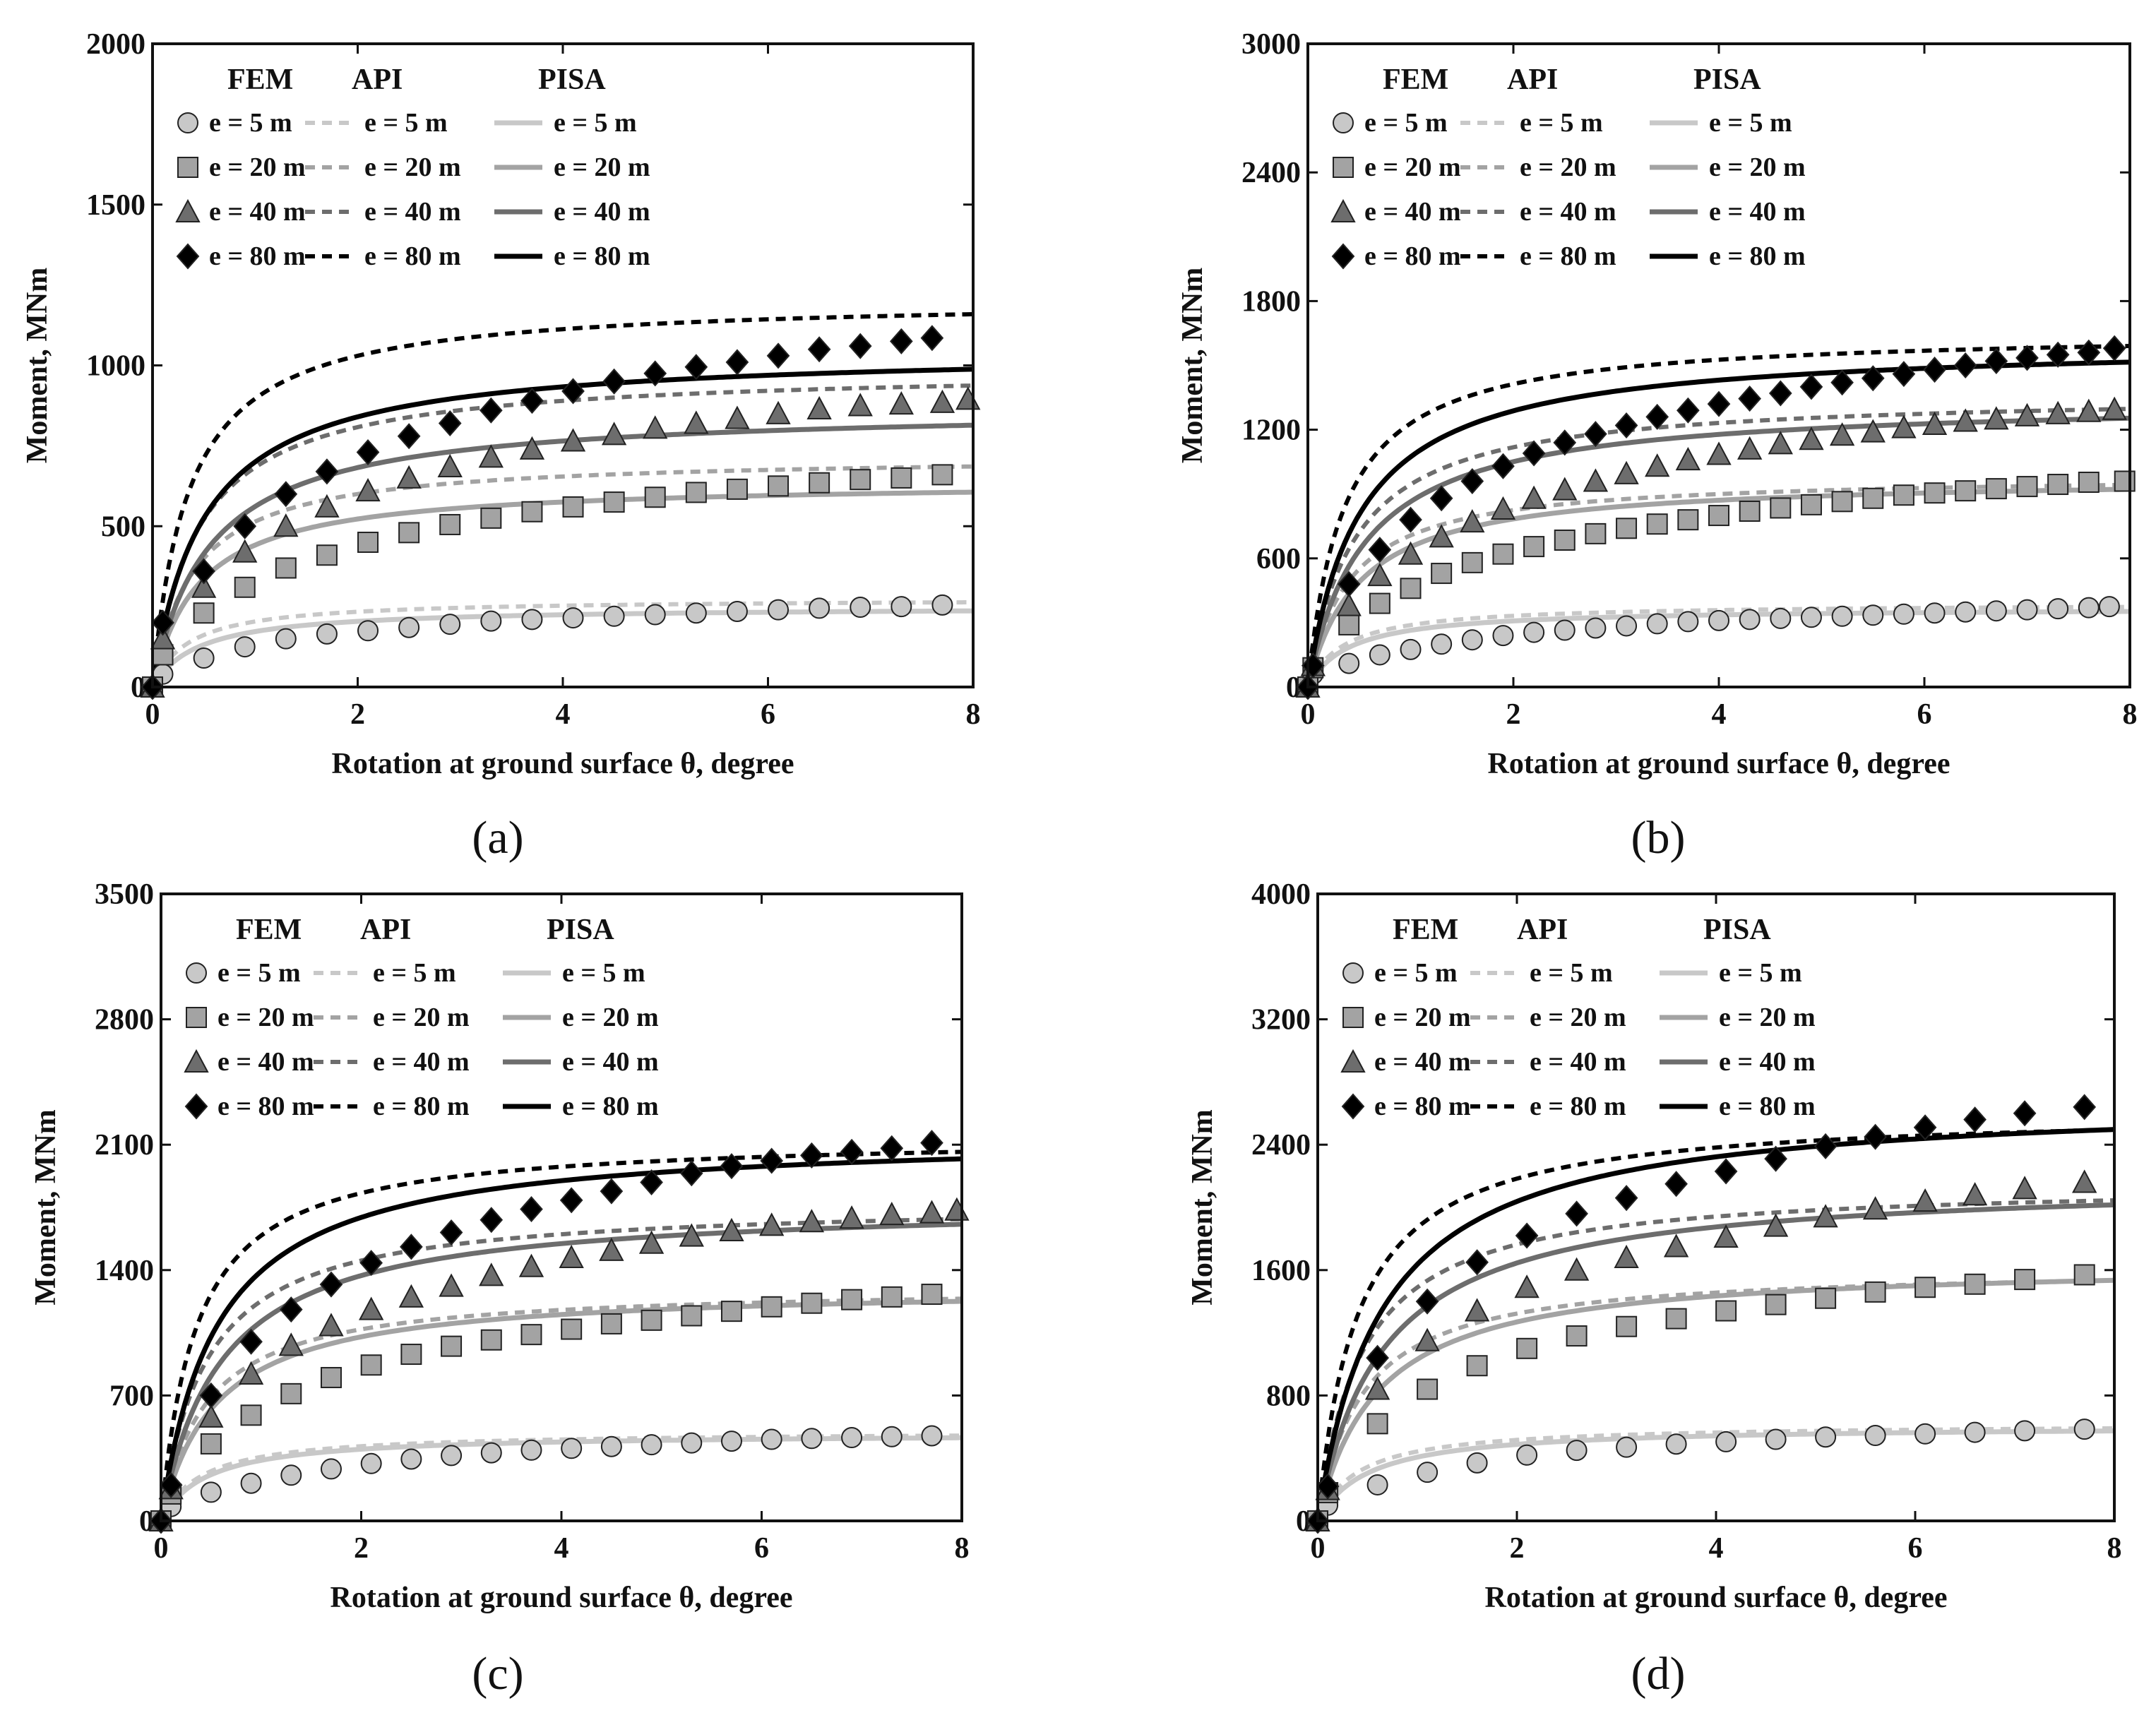 This screenshot has width=2156, height=1720. I want to click on legend-marker-circle, so click(1343, 122).